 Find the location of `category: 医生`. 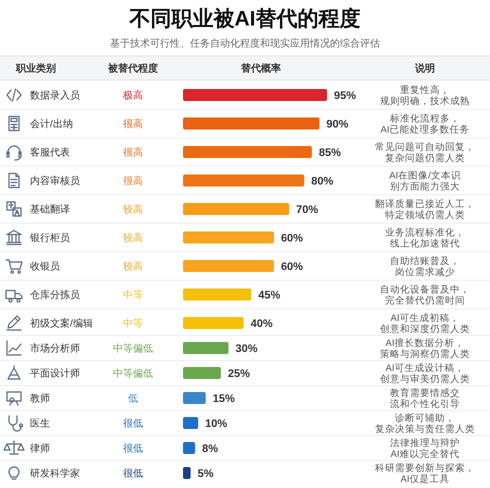

category: 医生 is located at coordinates (40, 424).